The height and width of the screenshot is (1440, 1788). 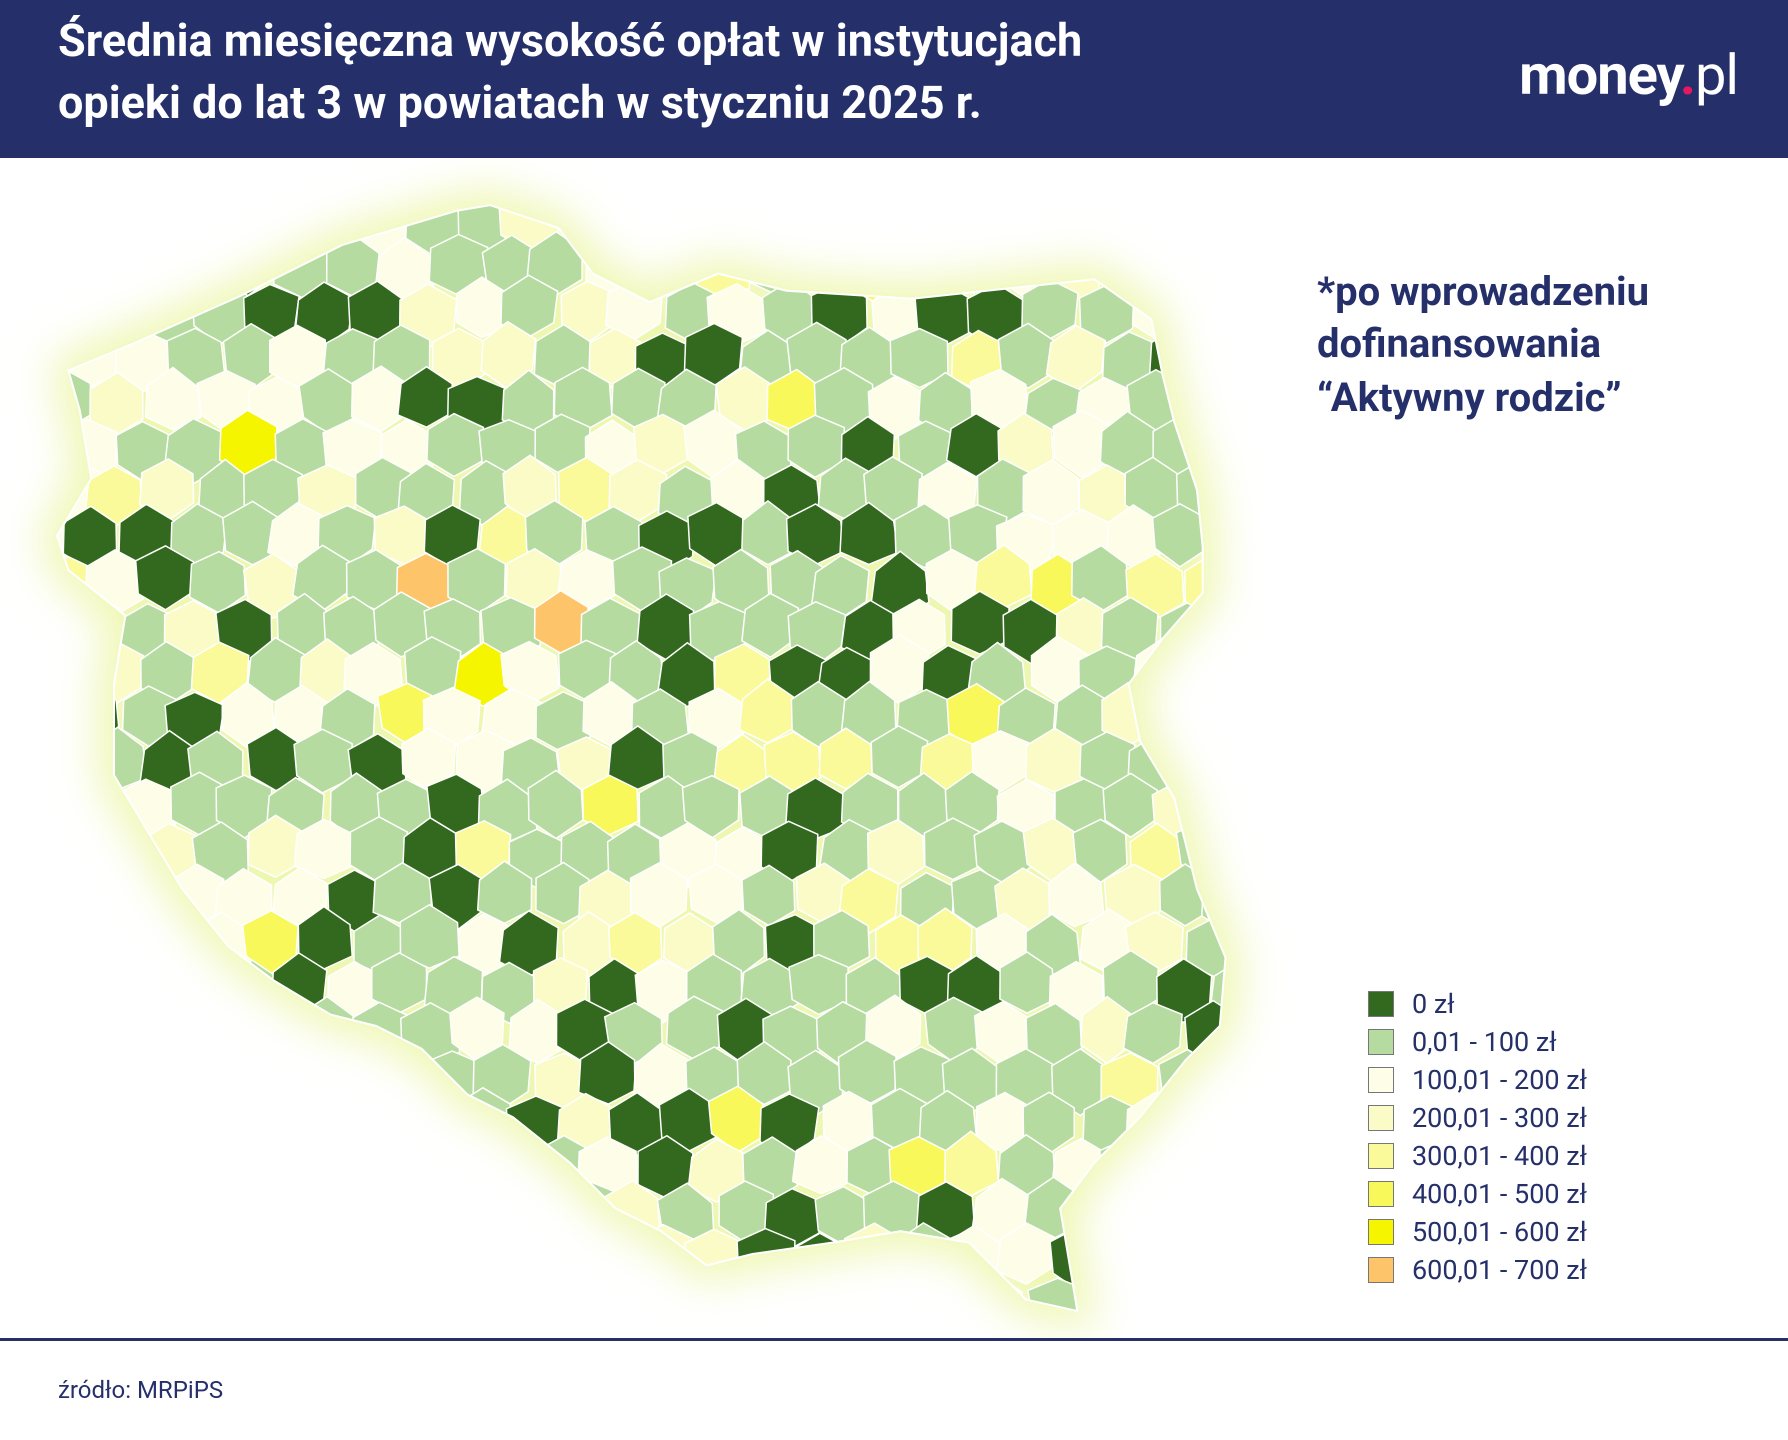 What do you see at coordinates (1499, 1194) in the screenshot?
I see `legend-label: 400,01 - 500 zł` at bounding box center [1499, 1194].